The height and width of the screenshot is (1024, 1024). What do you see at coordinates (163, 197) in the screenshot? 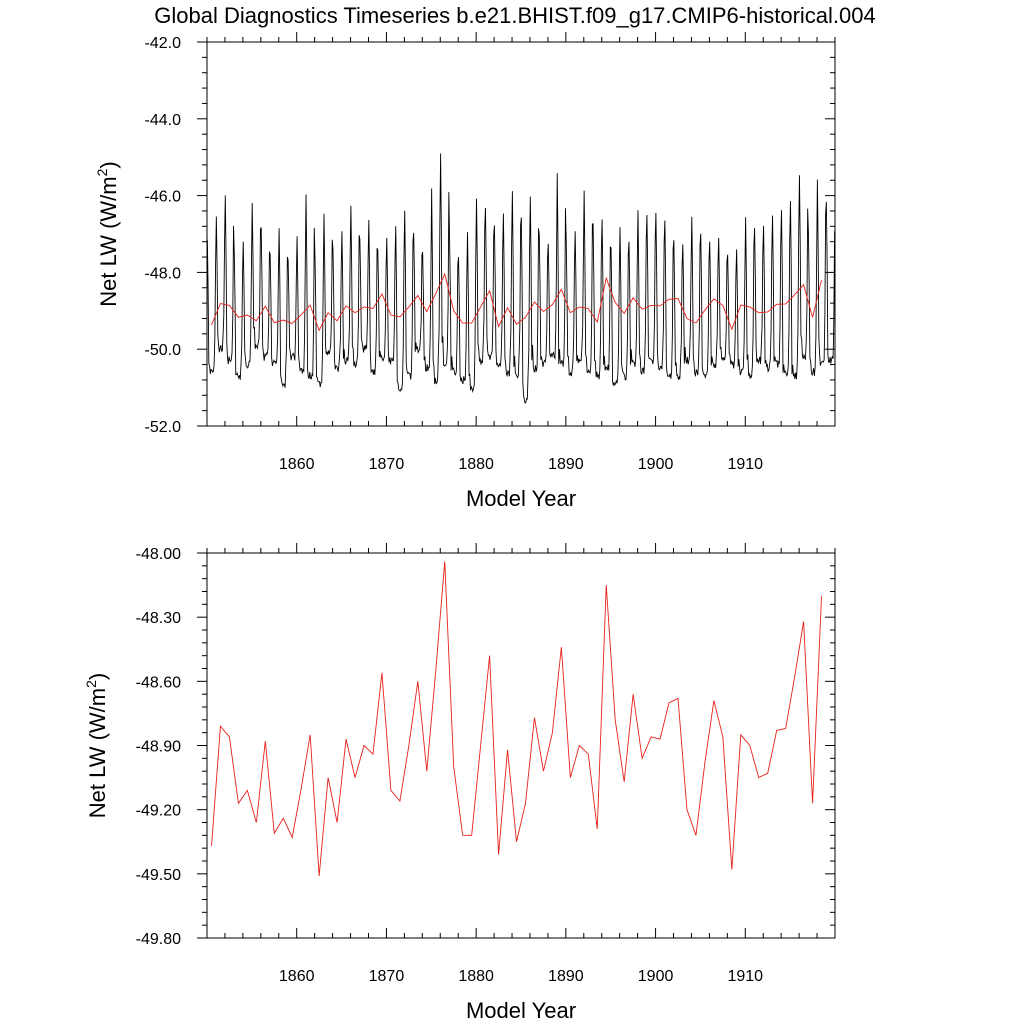
I see `y-tick-label: -46.0` at bounding box center [163, 197].